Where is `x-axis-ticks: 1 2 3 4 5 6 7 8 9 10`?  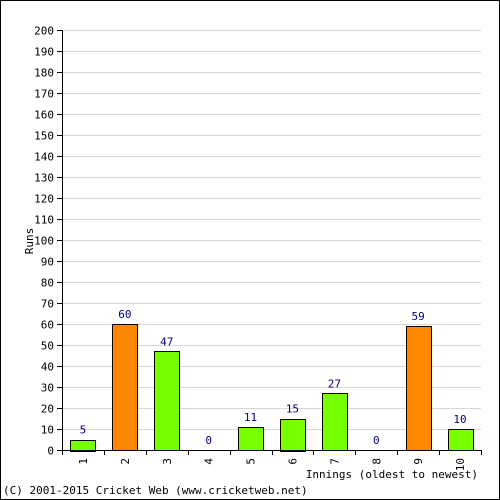
x-axis-ticks: 1 2 3 4 5 6 7 8 9 10 is located at coordinates (279, 460).